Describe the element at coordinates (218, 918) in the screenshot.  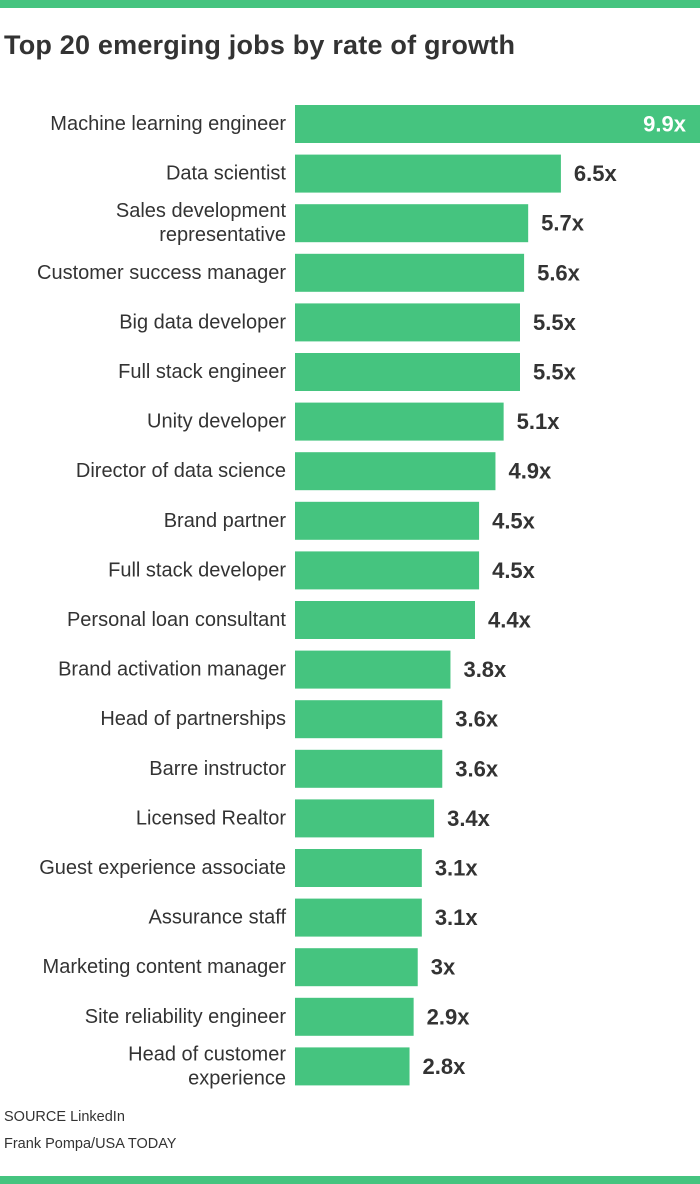
I see `category-label-17: Assurance staff` at that location.